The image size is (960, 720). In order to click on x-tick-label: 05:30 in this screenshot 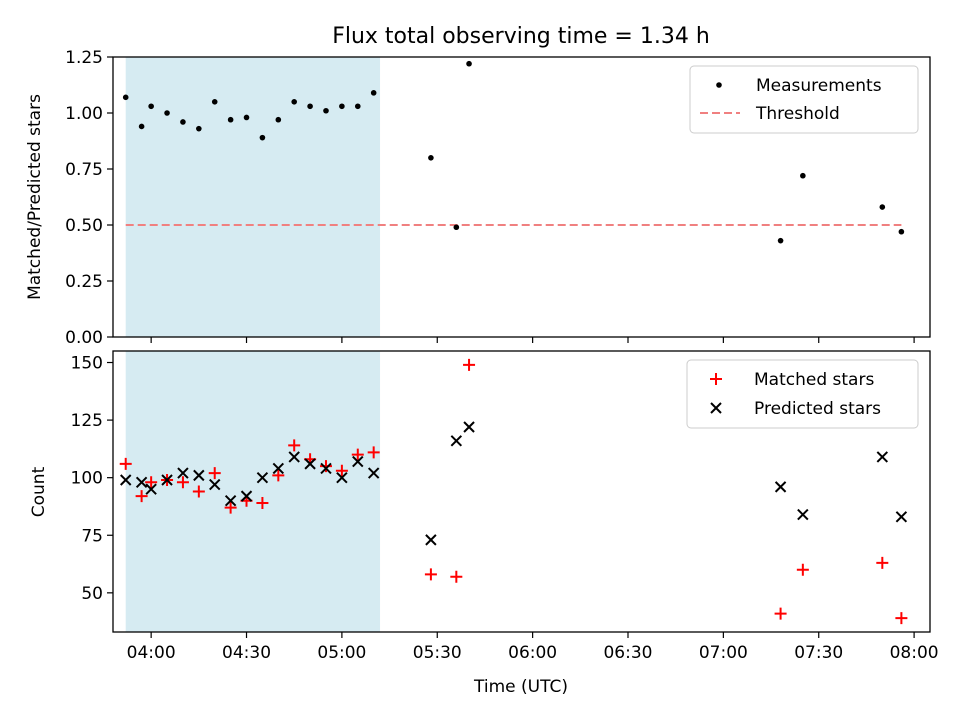, I will do `click(437, 653)`.